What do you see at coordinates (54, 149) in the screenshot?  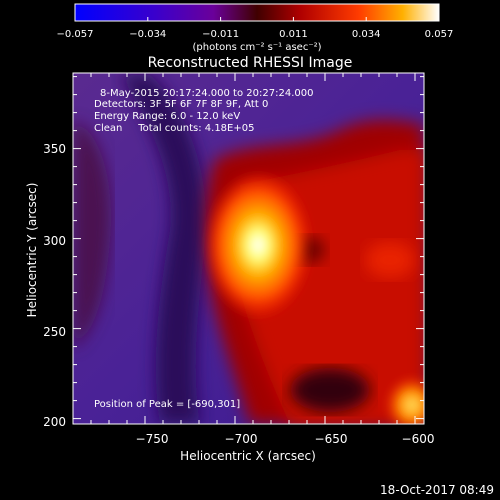 I see `y-tick-label: 350` at bounding box center [54, 149].